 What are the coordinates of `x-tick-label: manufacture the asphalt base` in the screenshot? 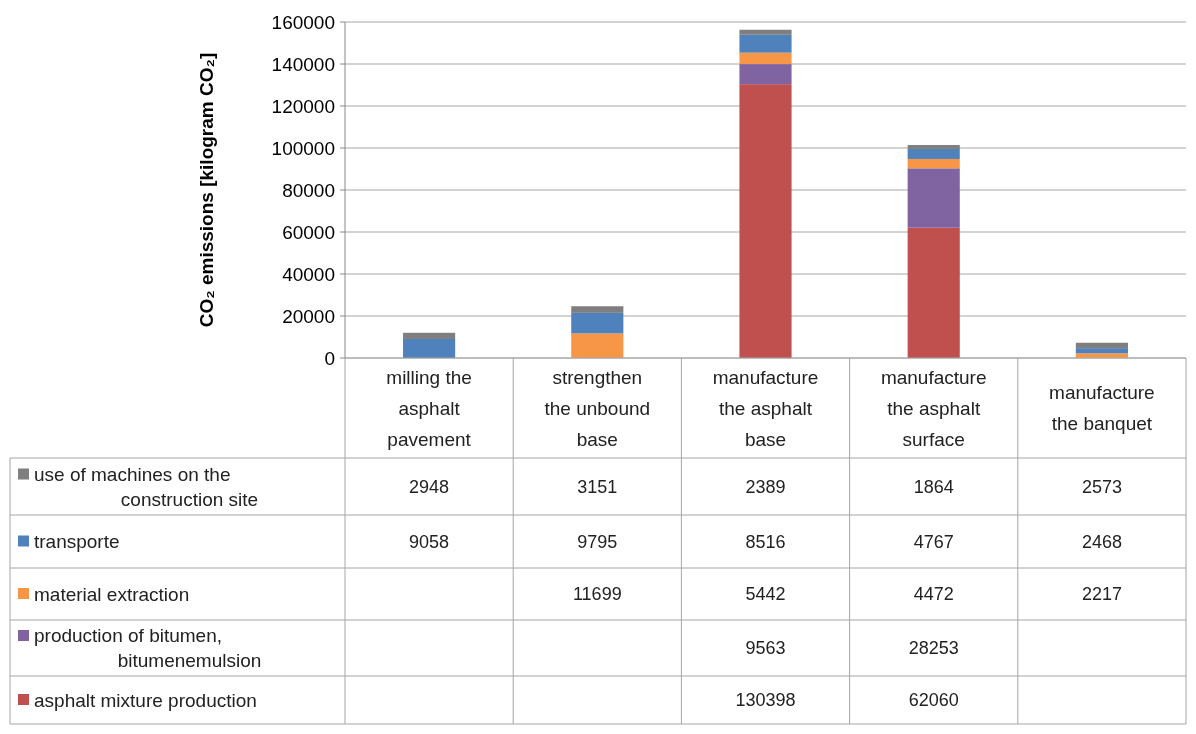 It's located at (765, 408).